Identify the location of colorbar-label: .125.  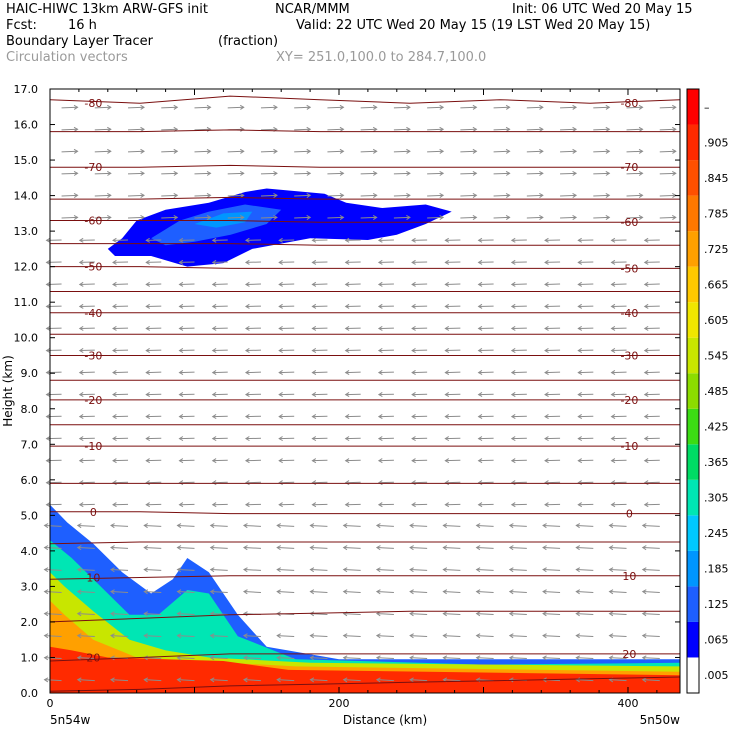
(716, 604).